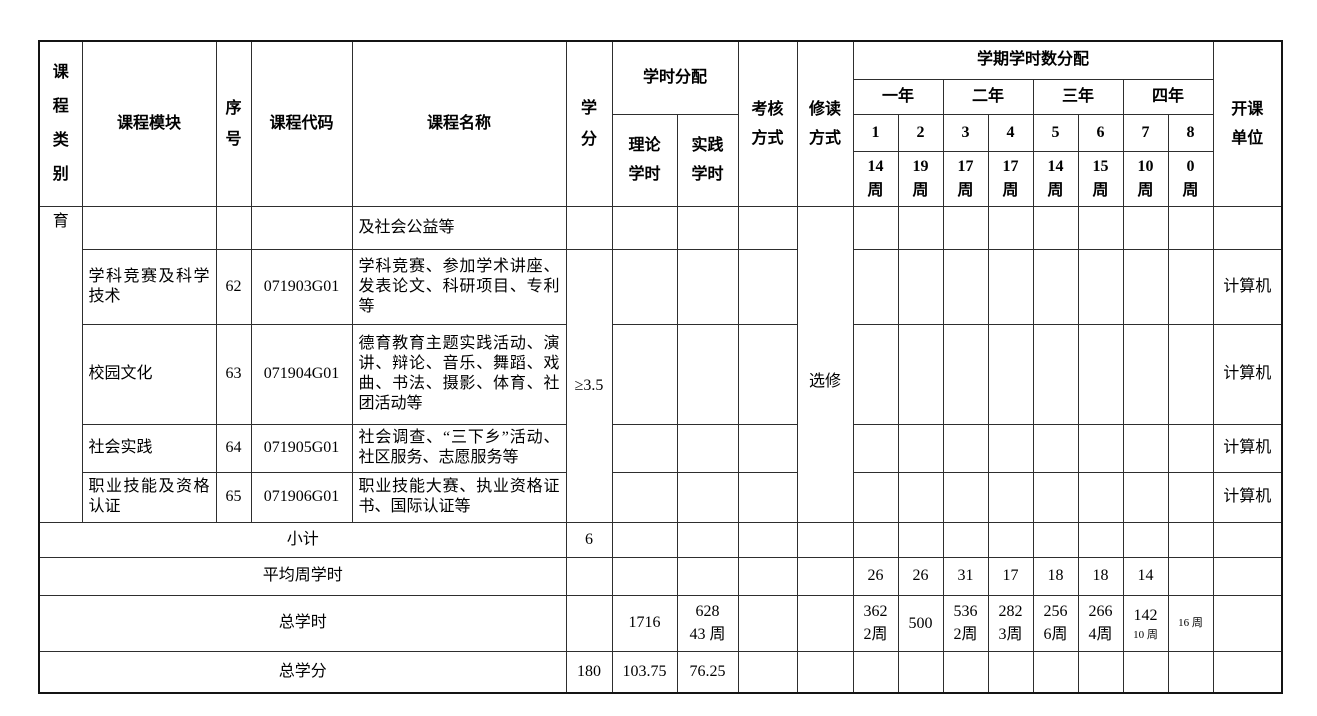 This screenshot has width=1317, height=716. I want to click on header-semester-6: 6, so click(1100, 132).